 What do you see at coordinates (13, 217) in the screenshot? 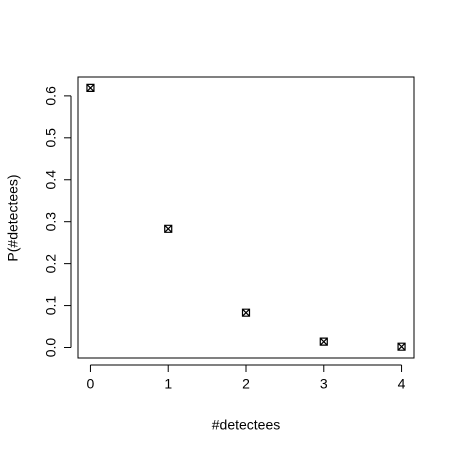
I see `y-axis-label: P(#detectees)` at bounding box center [13, 217].